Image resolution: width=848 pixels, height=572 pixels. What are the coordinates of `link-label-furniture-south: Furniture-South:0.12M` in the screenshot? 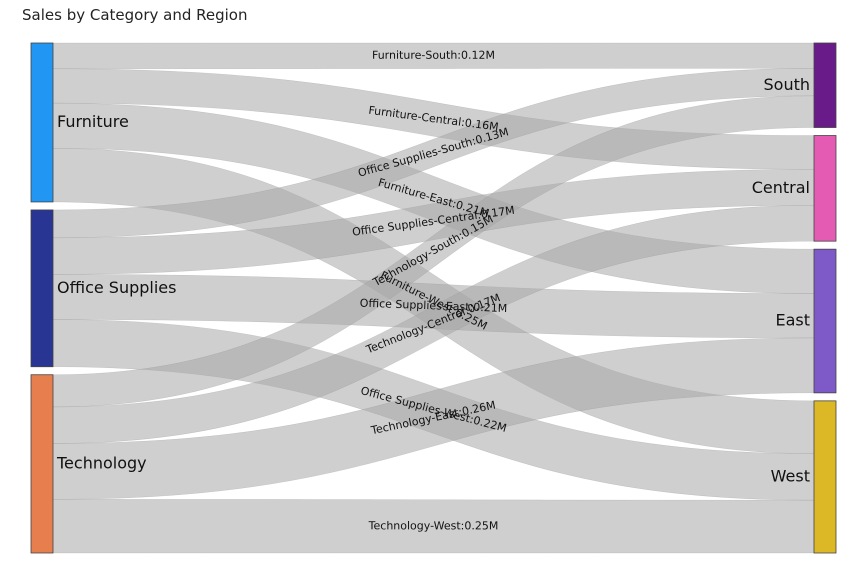 It's located at (433, 55).